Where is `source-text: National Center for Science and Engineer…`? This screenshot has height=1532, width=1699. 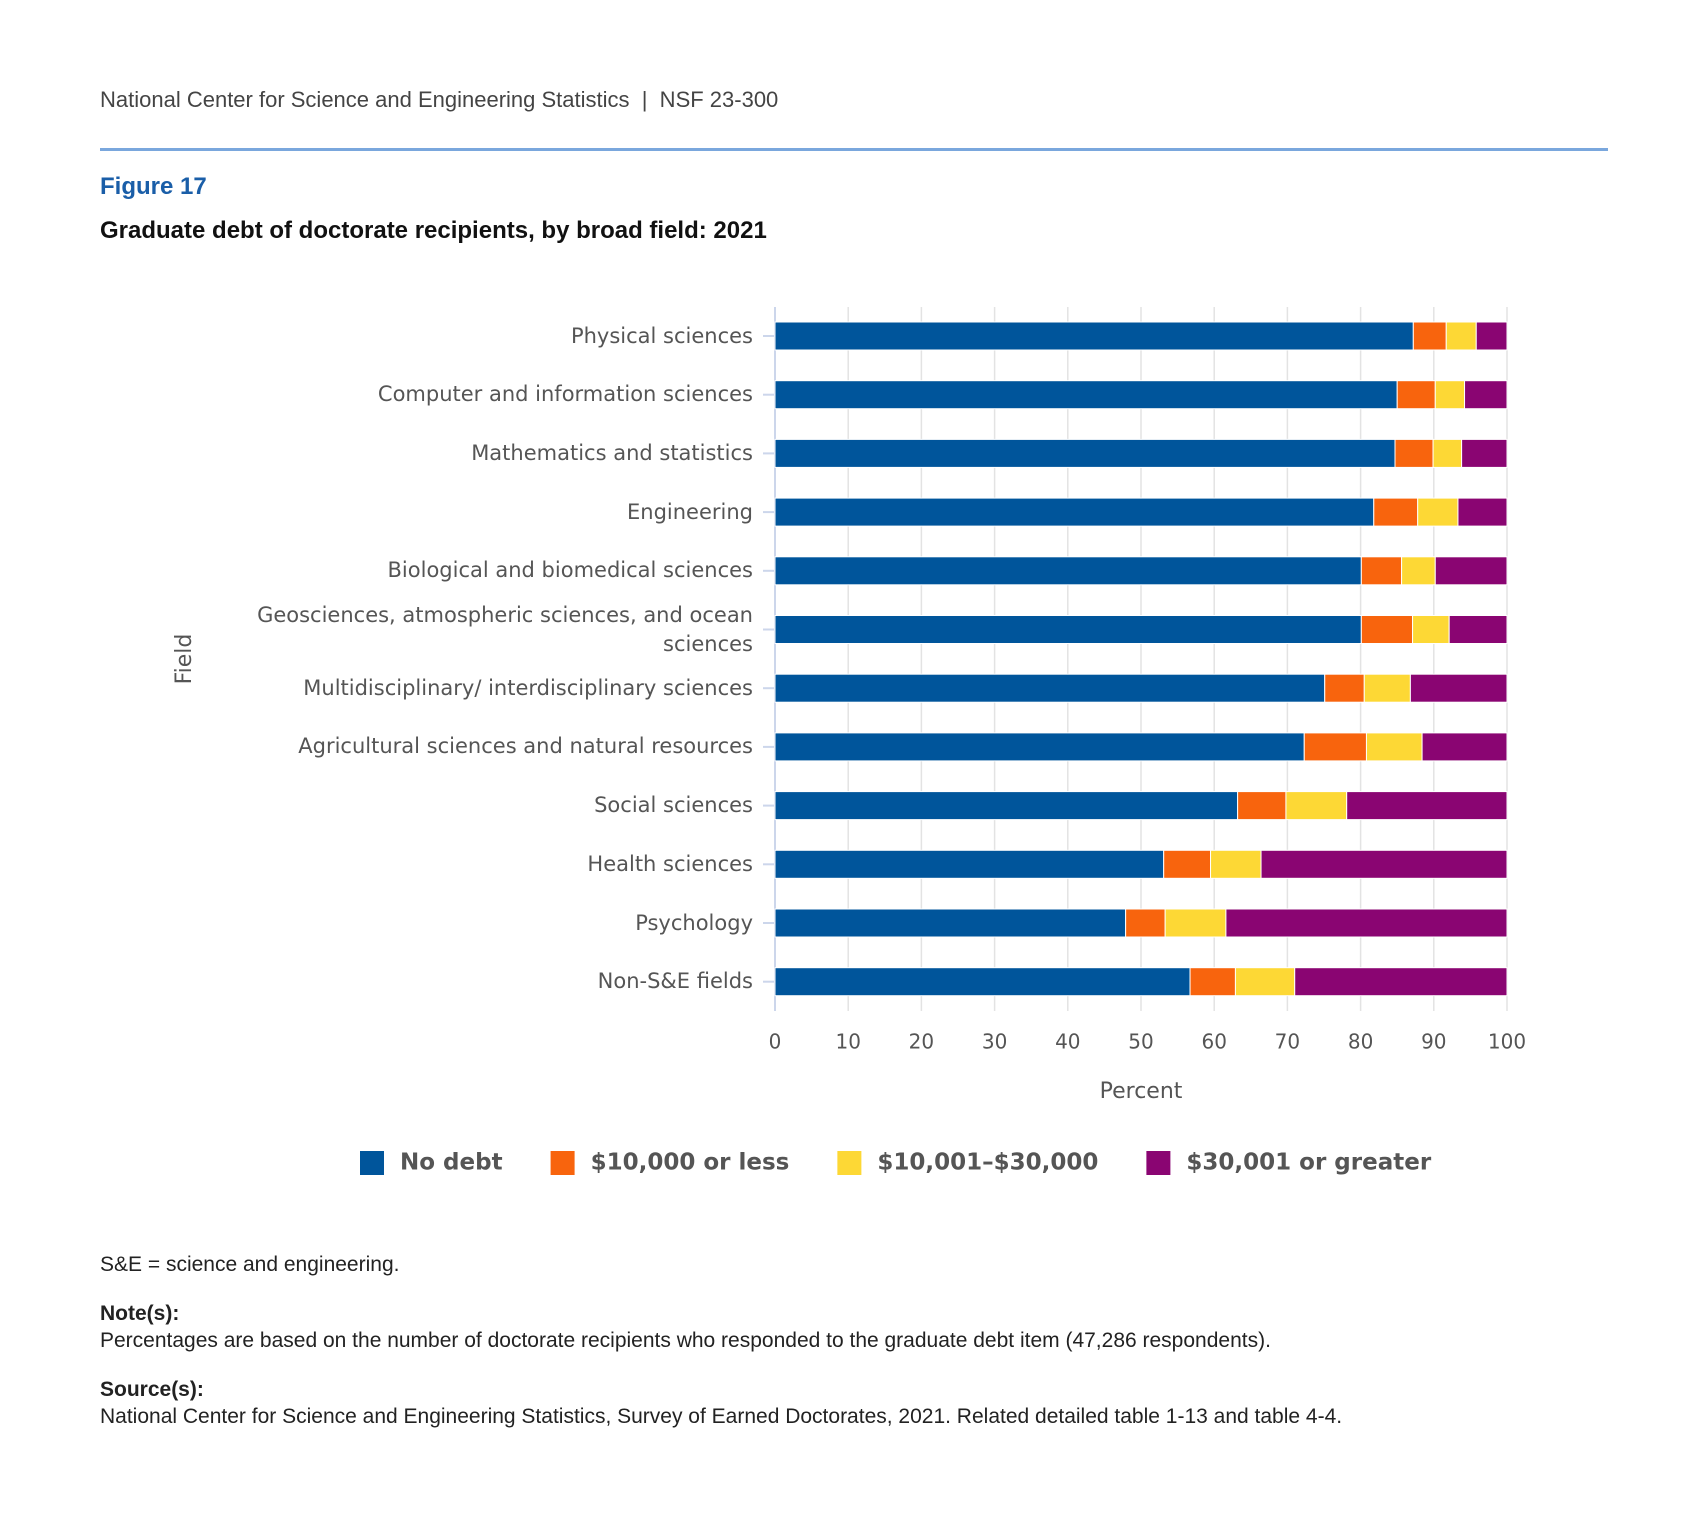
source-text: National Center for Science and Engineer… is located at coordinates (721, 1416).